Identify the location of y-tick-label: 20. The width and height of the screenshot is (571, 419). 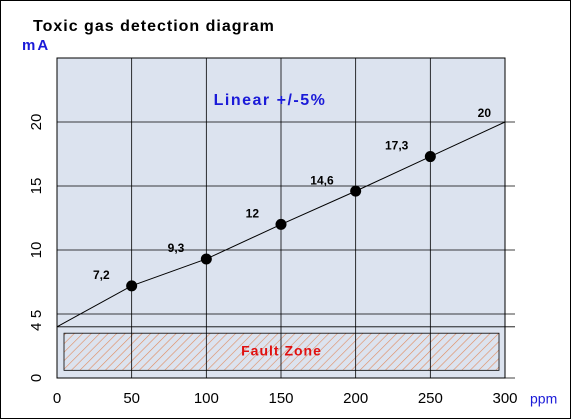
(36, 122).